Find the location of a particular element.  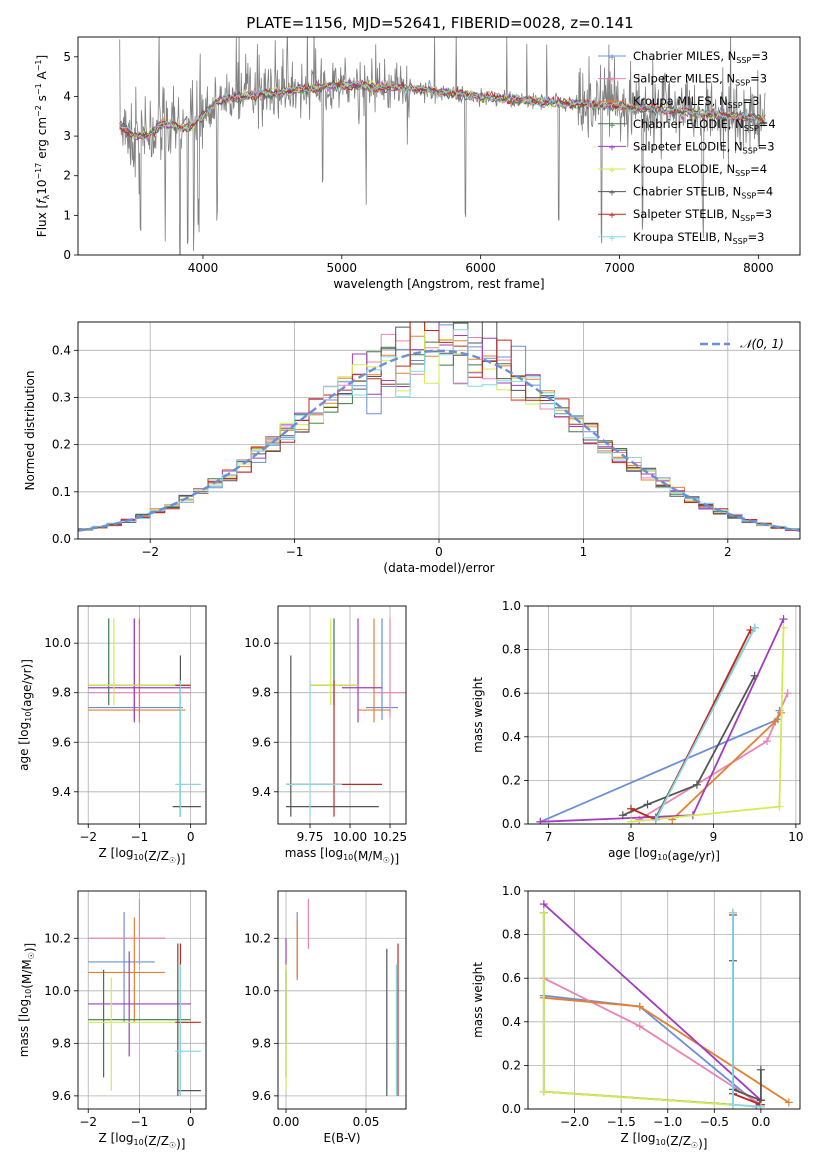

x-axis-label: age [log10(age/yr)] is located at coordinates (664, 854).